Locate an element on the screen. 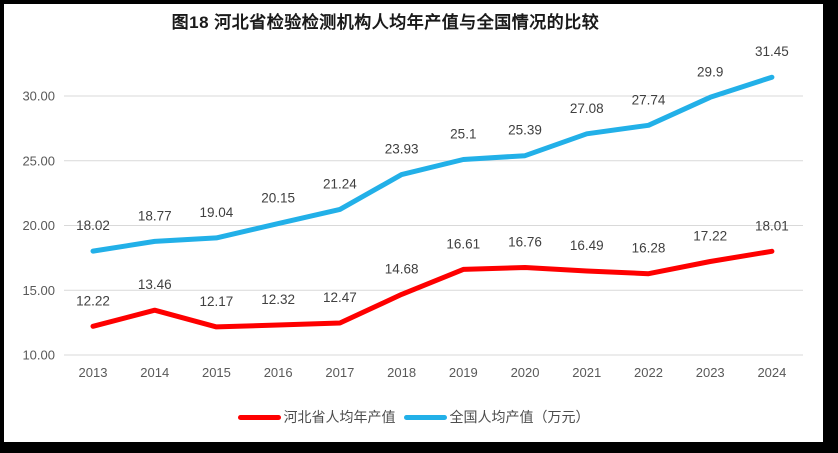 The image size is (838, 453). data-label-series-1: 27.74 is located at coordinates (649, 99).